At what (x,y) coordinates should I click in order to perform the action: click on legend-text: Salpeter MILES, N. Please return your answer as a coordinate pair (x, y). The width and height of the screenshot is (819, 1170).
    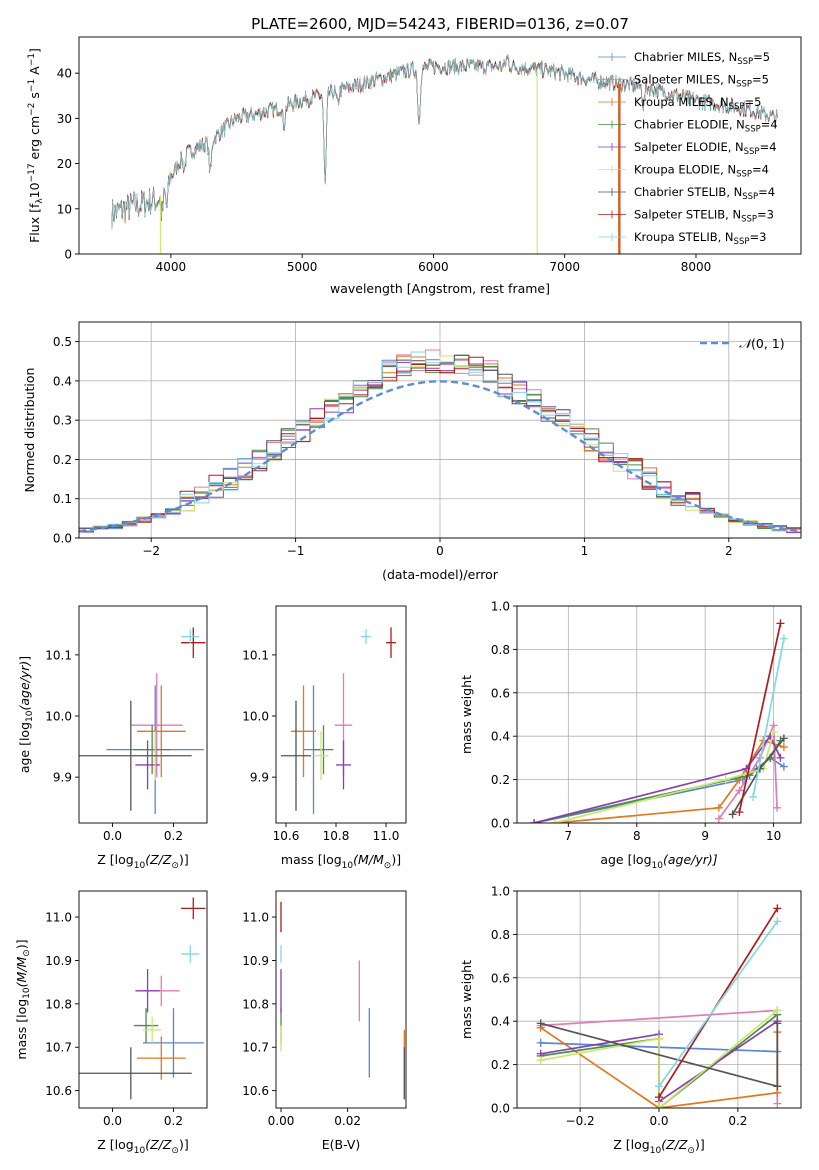
    Looking at the image, I should click on (685, 80).